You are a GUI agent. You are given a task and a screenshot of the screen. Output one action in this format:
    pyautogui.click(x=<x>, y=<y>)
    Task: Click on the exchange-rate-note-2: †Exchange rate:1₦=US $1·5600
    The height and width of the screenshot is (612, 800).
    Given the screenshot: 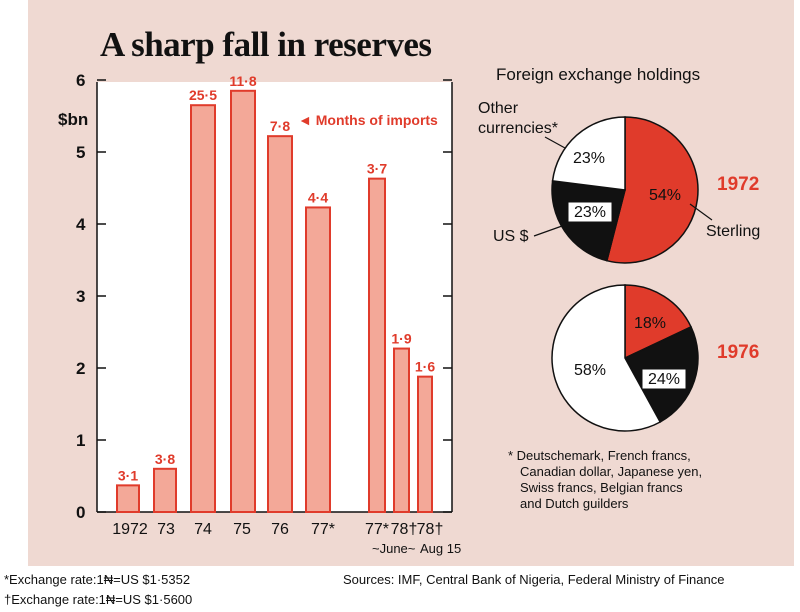 What is the action you would take?
    pyautogui.click(x=98, y=599)
    